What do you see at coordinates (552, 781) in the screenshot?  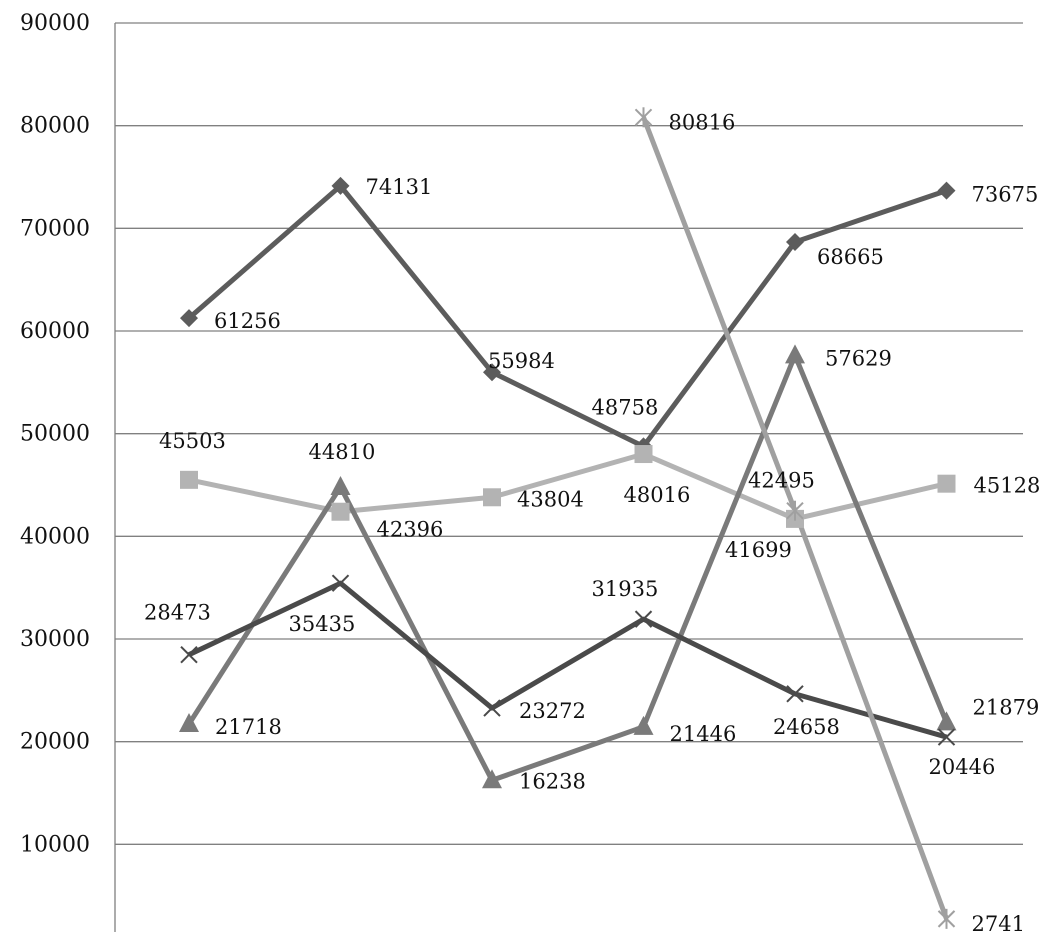 I see `data-label: 16238` at bounding box center [552, 781].